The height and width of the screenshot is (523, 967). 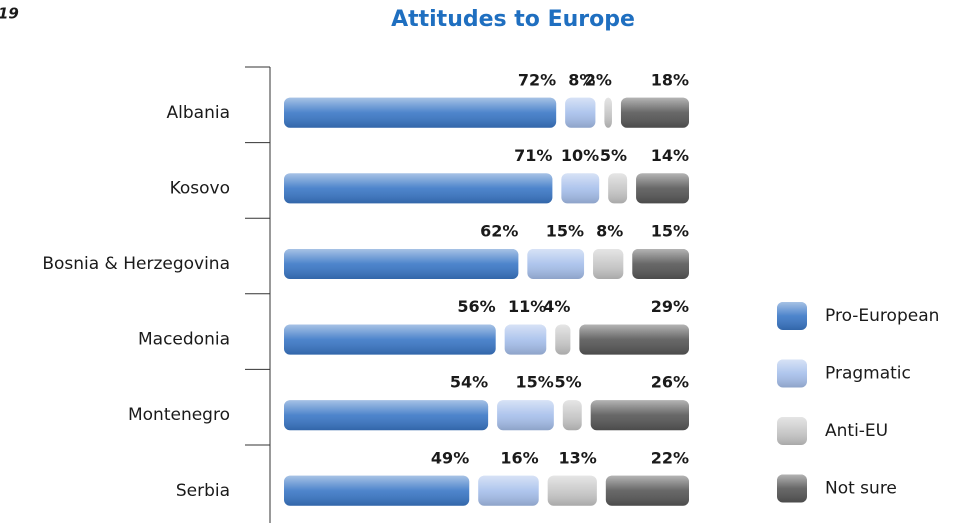 I want to click on value-label: 72%, so click(x=537, y=79).